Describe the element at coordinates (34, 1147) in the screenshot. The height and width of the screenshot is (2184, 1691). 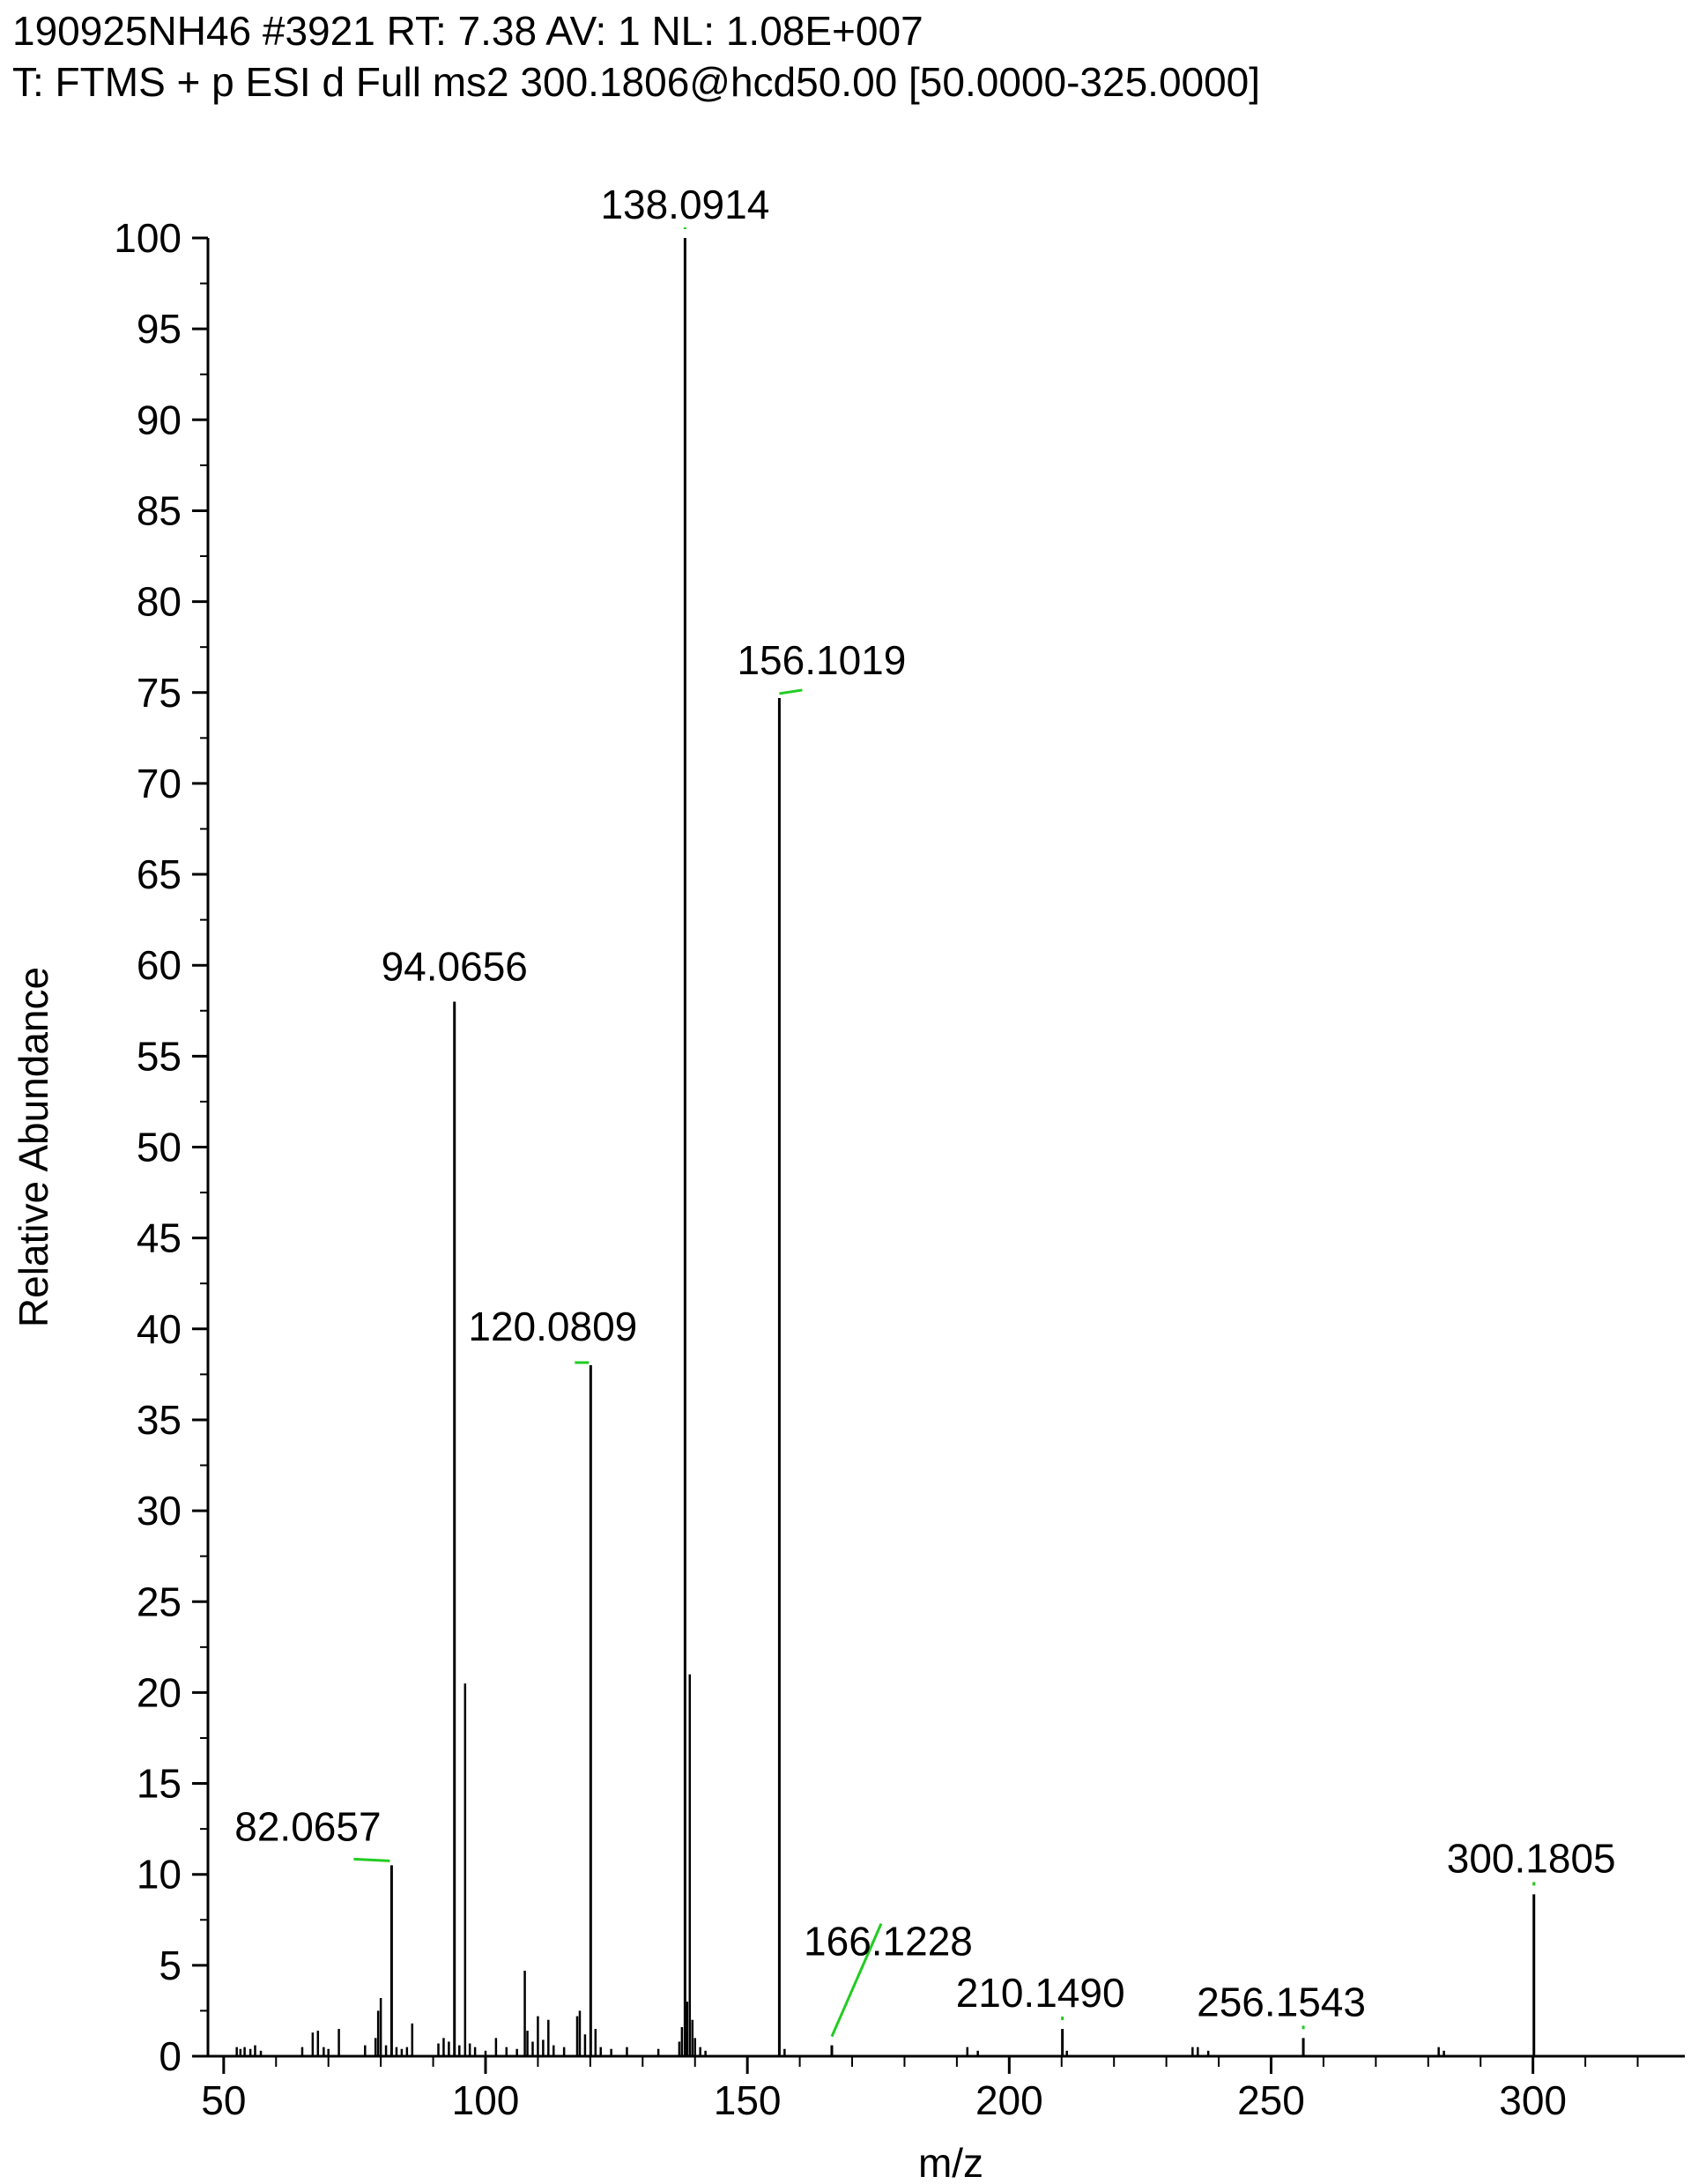
I see `y-axis-title: Relative Abundance` at that location.